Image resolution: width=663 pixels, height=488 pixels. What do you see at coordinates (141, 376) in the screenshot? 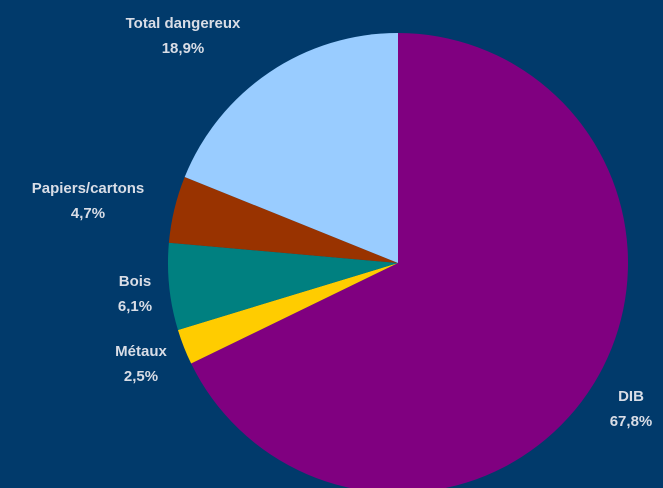
I see `slice-value-label: 2,5%` at bounding box center [141, 376].